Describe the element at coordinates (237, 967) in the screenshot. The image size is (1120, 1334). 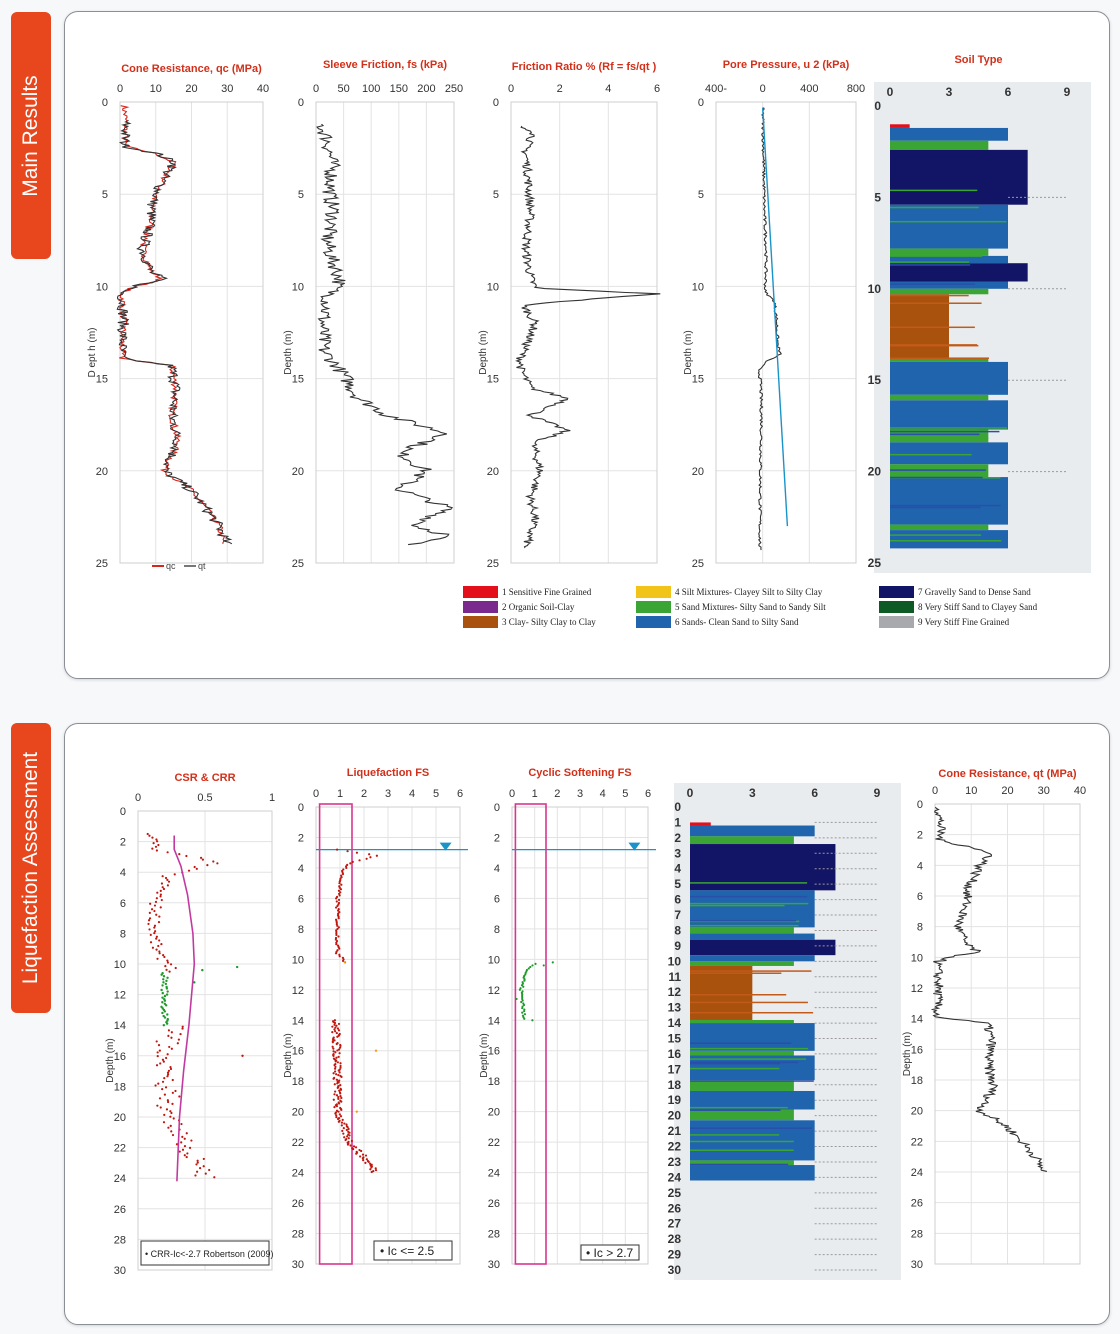
I see `csr-outlier-point` at that location.